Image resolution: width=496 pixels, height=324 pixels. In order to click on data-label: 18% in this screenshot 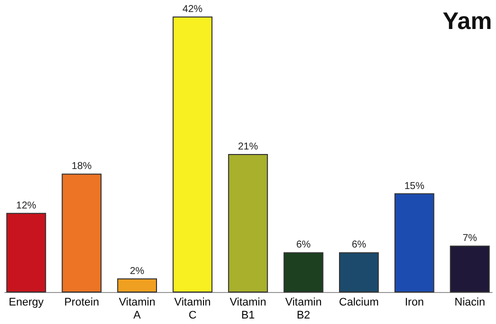, I will do `click(82, 166)`.